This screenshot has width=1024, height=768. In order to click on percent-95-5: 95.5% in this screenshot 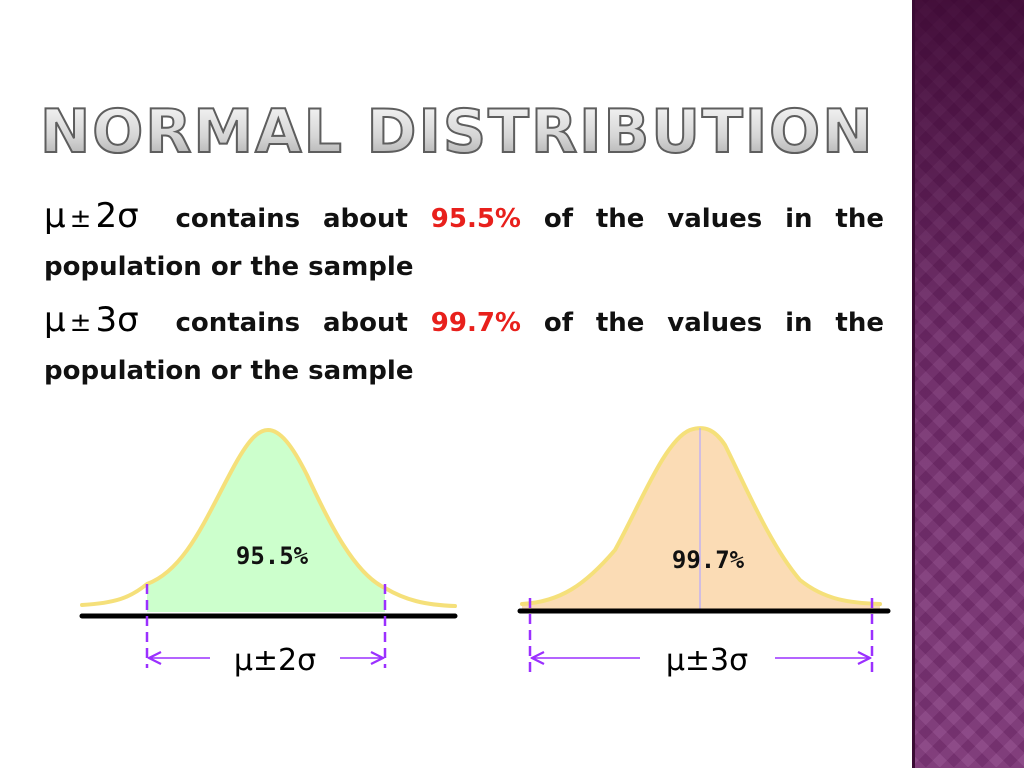, I will do `click(475, 219)`.